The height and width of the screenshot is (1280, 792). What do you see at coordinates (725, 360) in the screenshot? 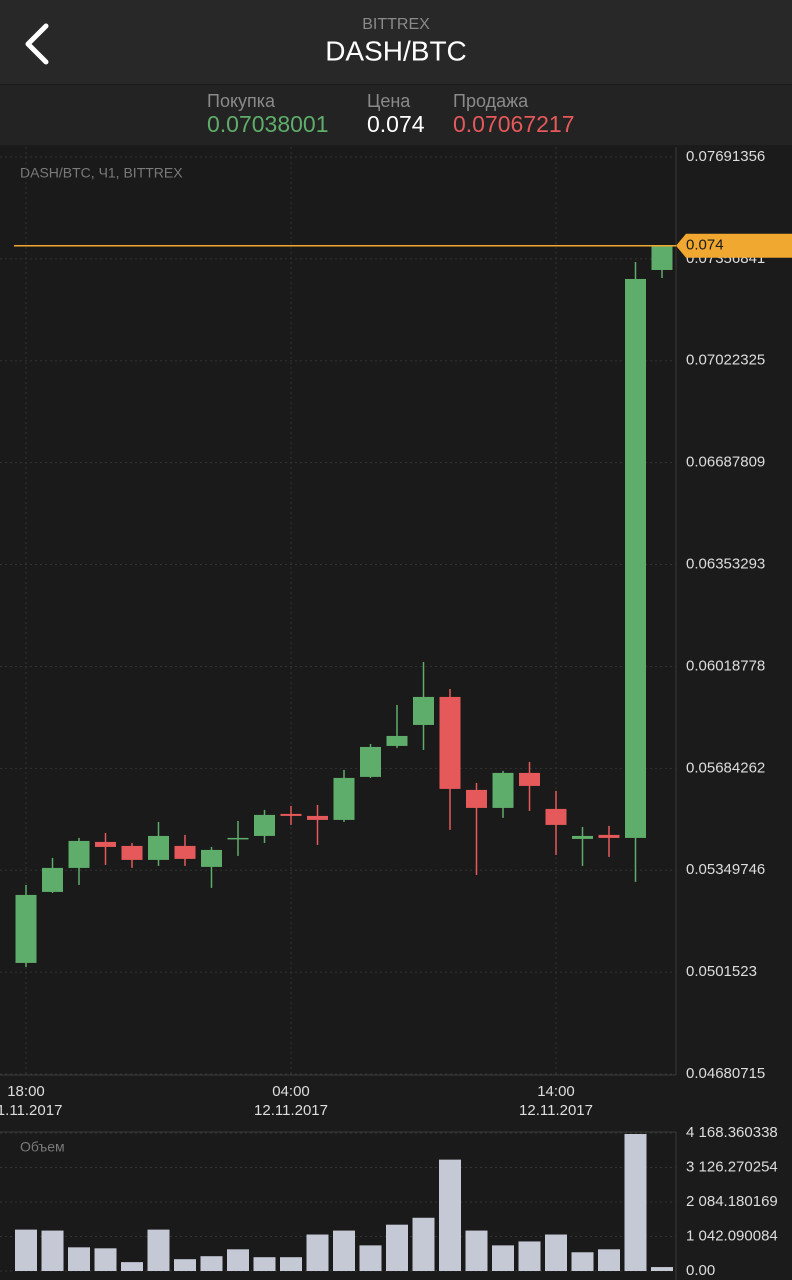
I see `y-tick-label: 0.07022325` at bounding box center [725, 360].